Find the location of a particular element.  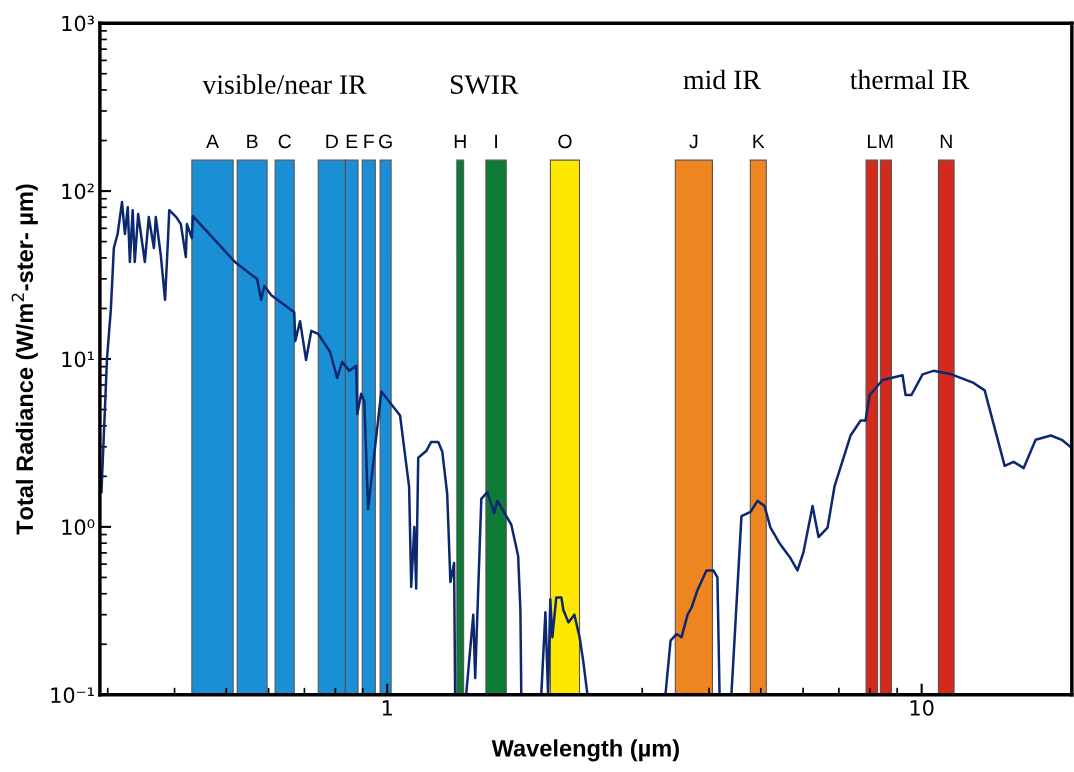

band-label: O is located at coordinates (565, 141).